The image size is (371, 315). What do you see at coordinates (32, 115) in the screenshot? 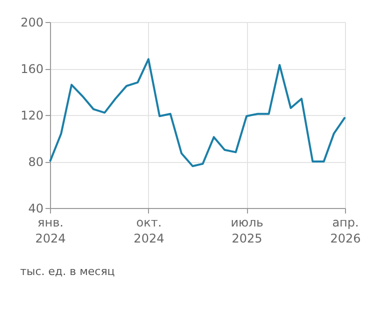
I see `y-tick-label: 120` at bounding box center [32, 115].